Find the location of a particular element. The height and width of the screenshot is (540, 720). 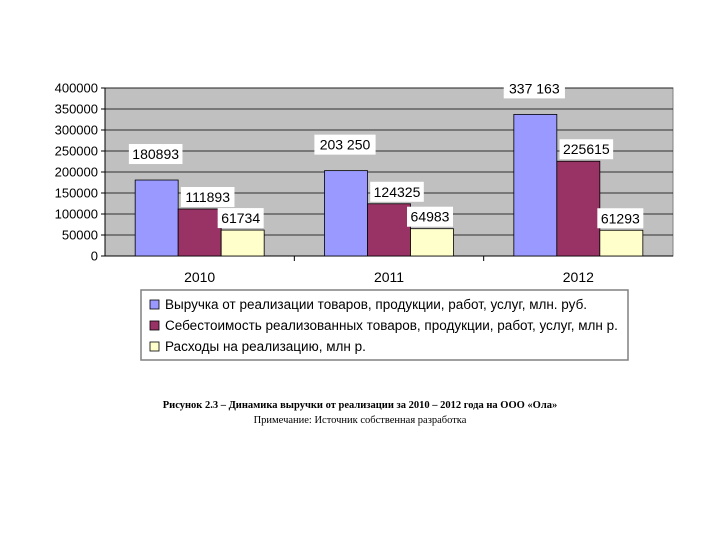

x-tick-label: 2012 is located at coordinates (578, 277).